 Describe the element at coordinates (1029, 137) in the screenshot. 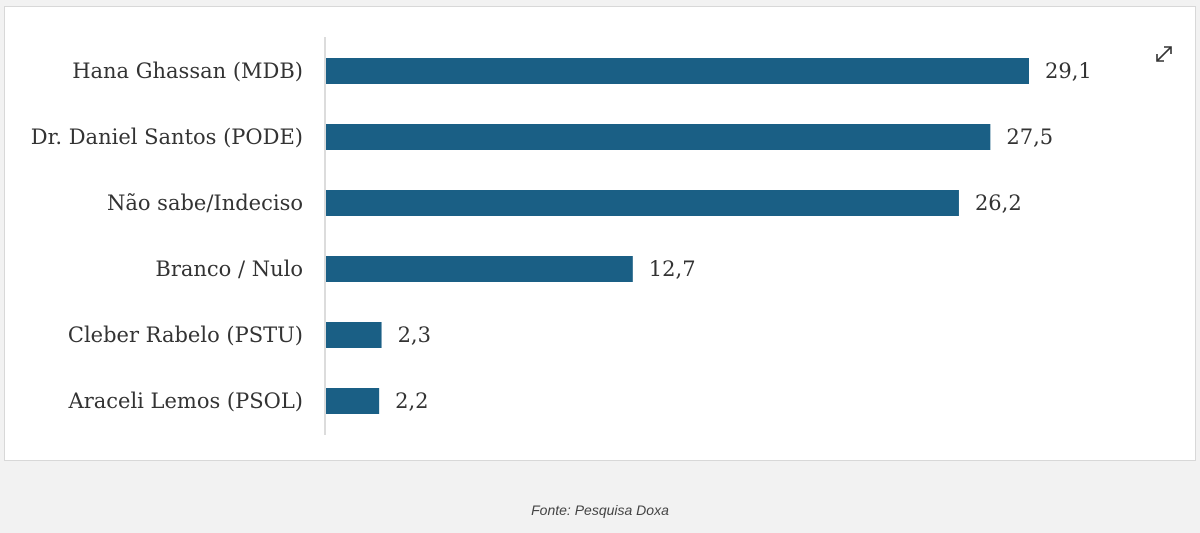

I see `data-label: 27,5` at that location.